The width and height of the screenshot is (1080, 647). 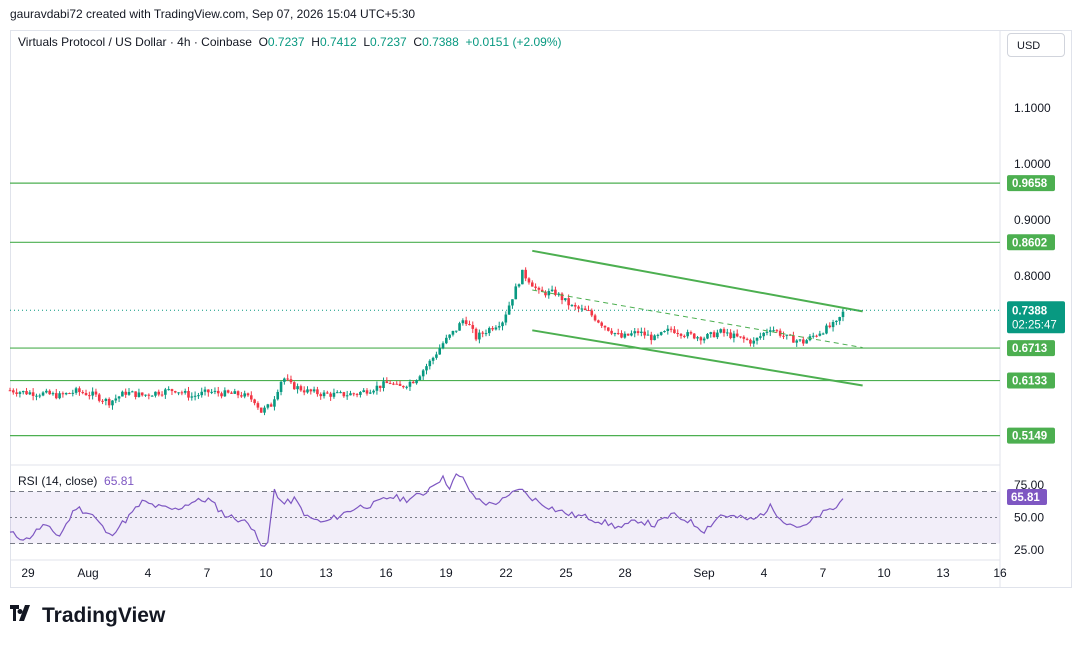 I want to click on rsi-value-label: 65.81, so click(x=1025, y=498).